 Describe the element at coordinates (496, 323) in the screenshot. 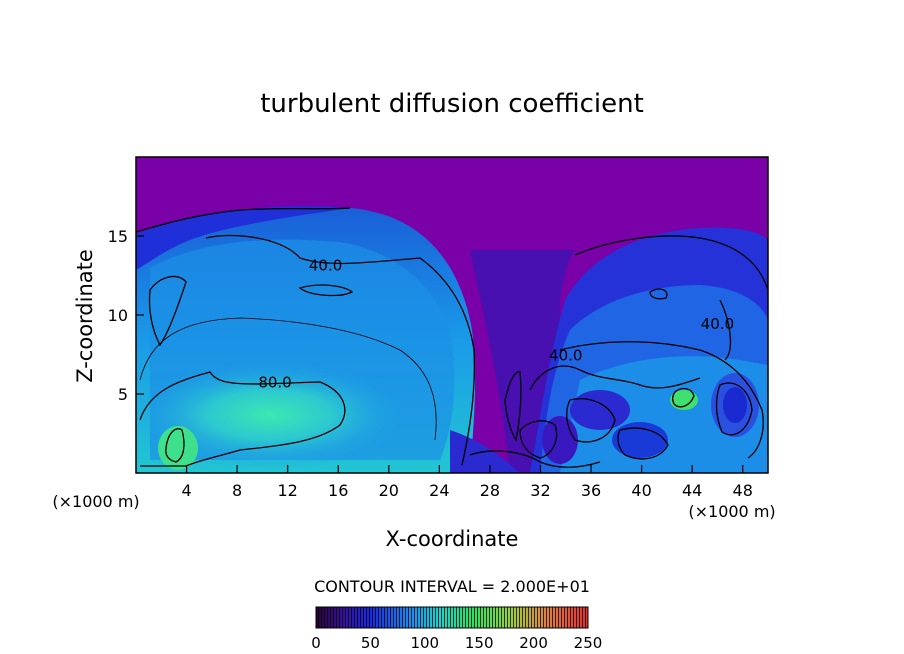

I see `contour-label-group: 40.0 80.0 40.0 40.0` at that location.